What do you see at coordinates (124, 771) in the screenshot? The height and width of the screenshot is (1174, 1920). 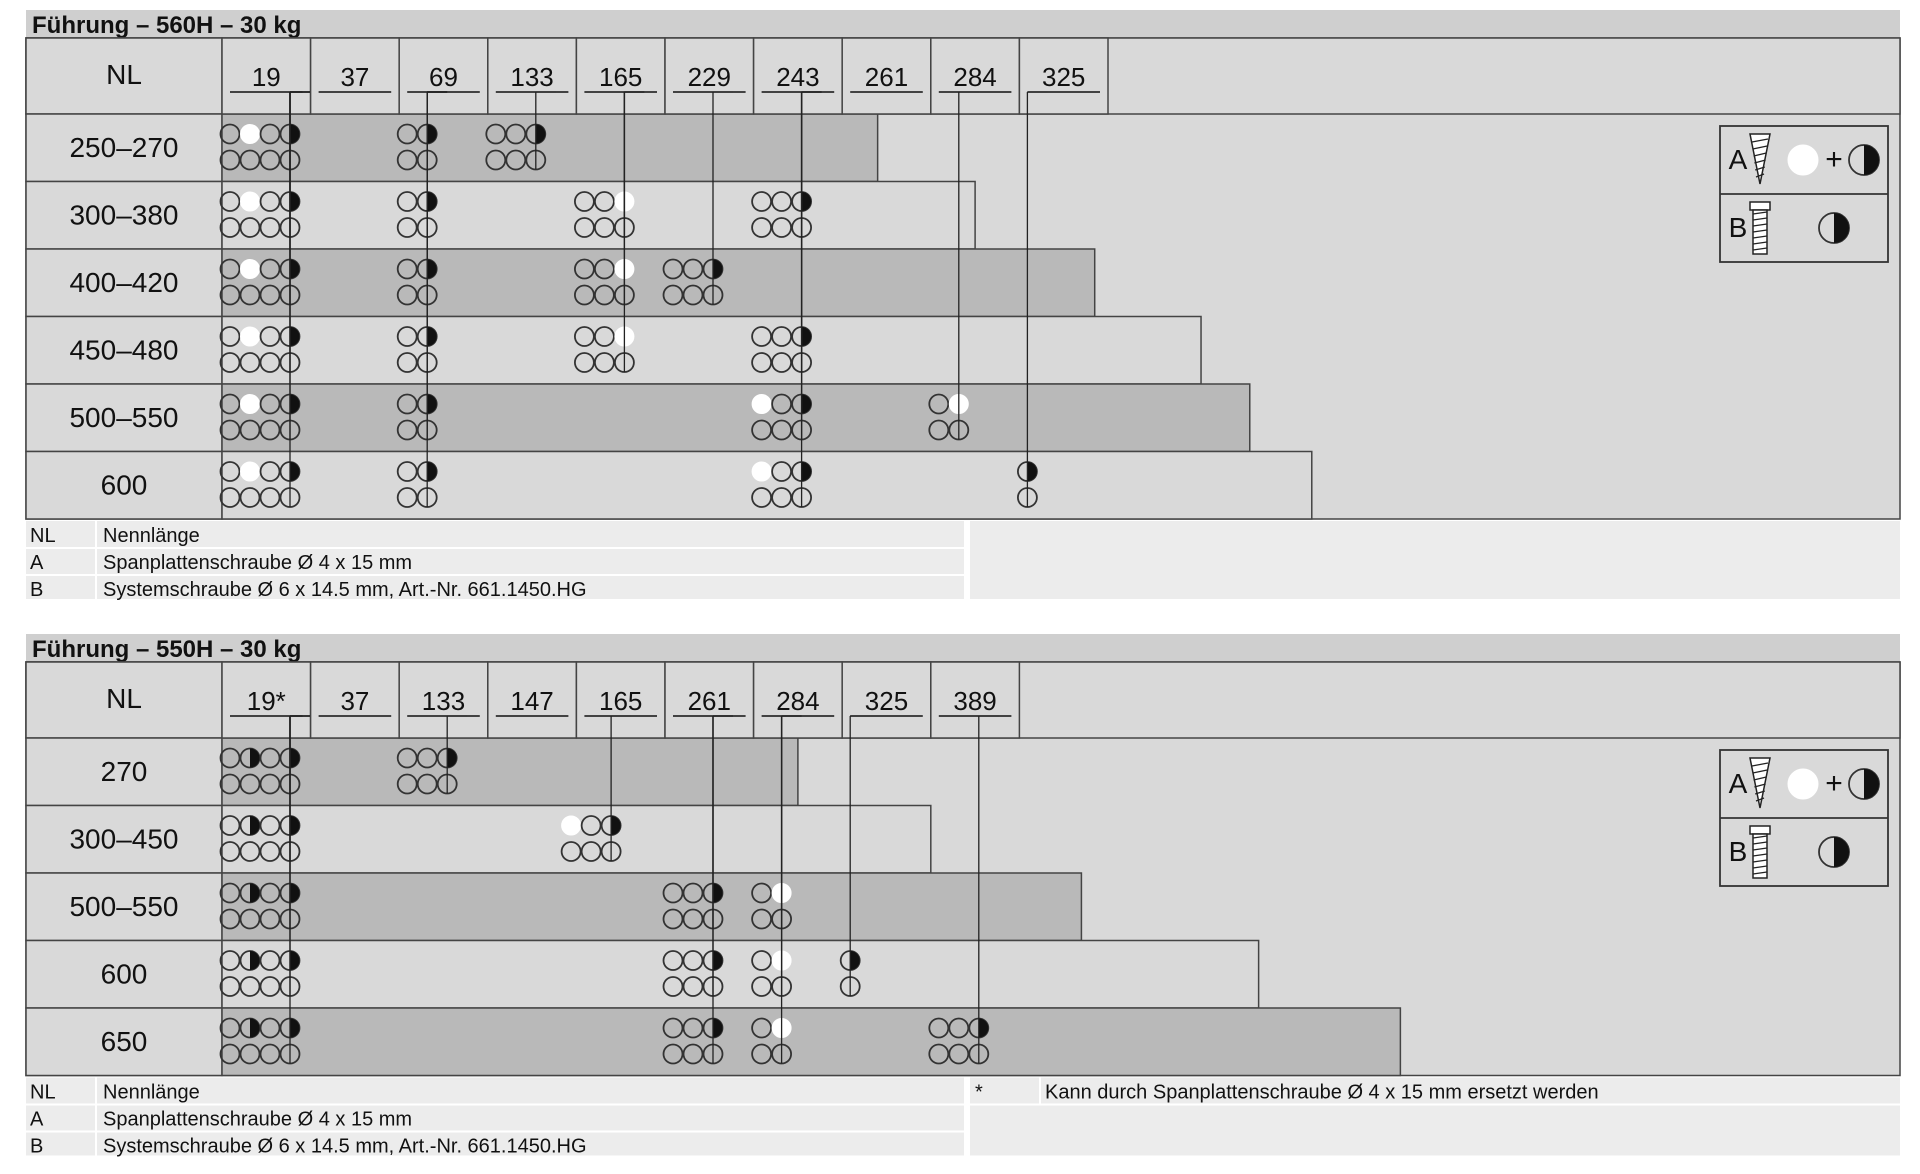 I see `row-label: 270` at bounding box center [124, 771].